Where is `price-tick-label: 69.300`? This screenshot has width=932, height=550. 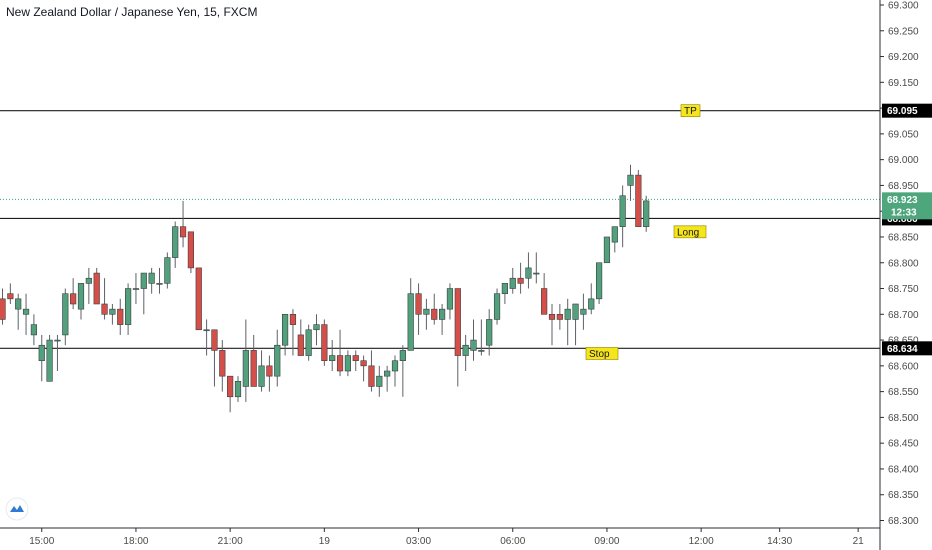 price-tick-label: 69.300 is located at coordinates (903, 6).